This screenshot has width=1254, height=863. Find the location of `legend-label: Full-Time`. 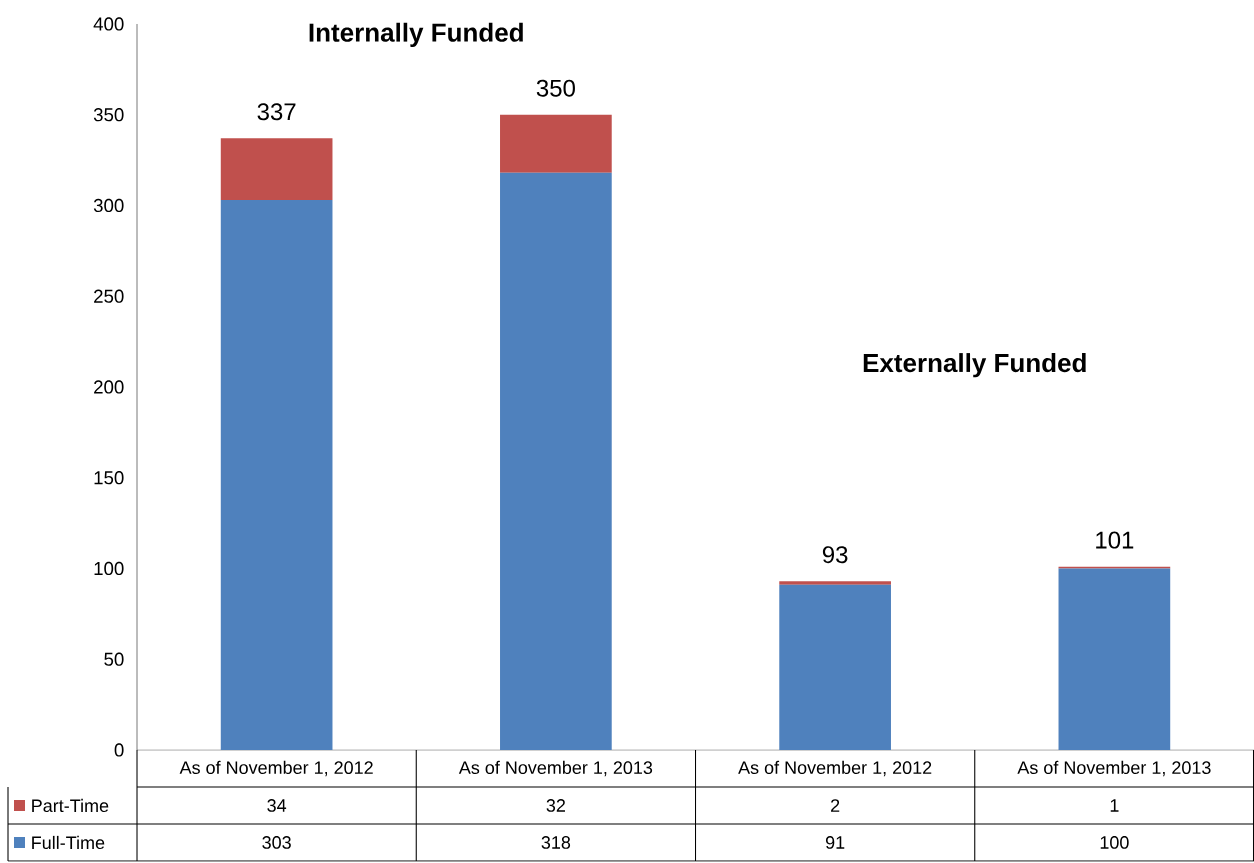

legend-label: Full-Time is located at coordinates (68, 842).